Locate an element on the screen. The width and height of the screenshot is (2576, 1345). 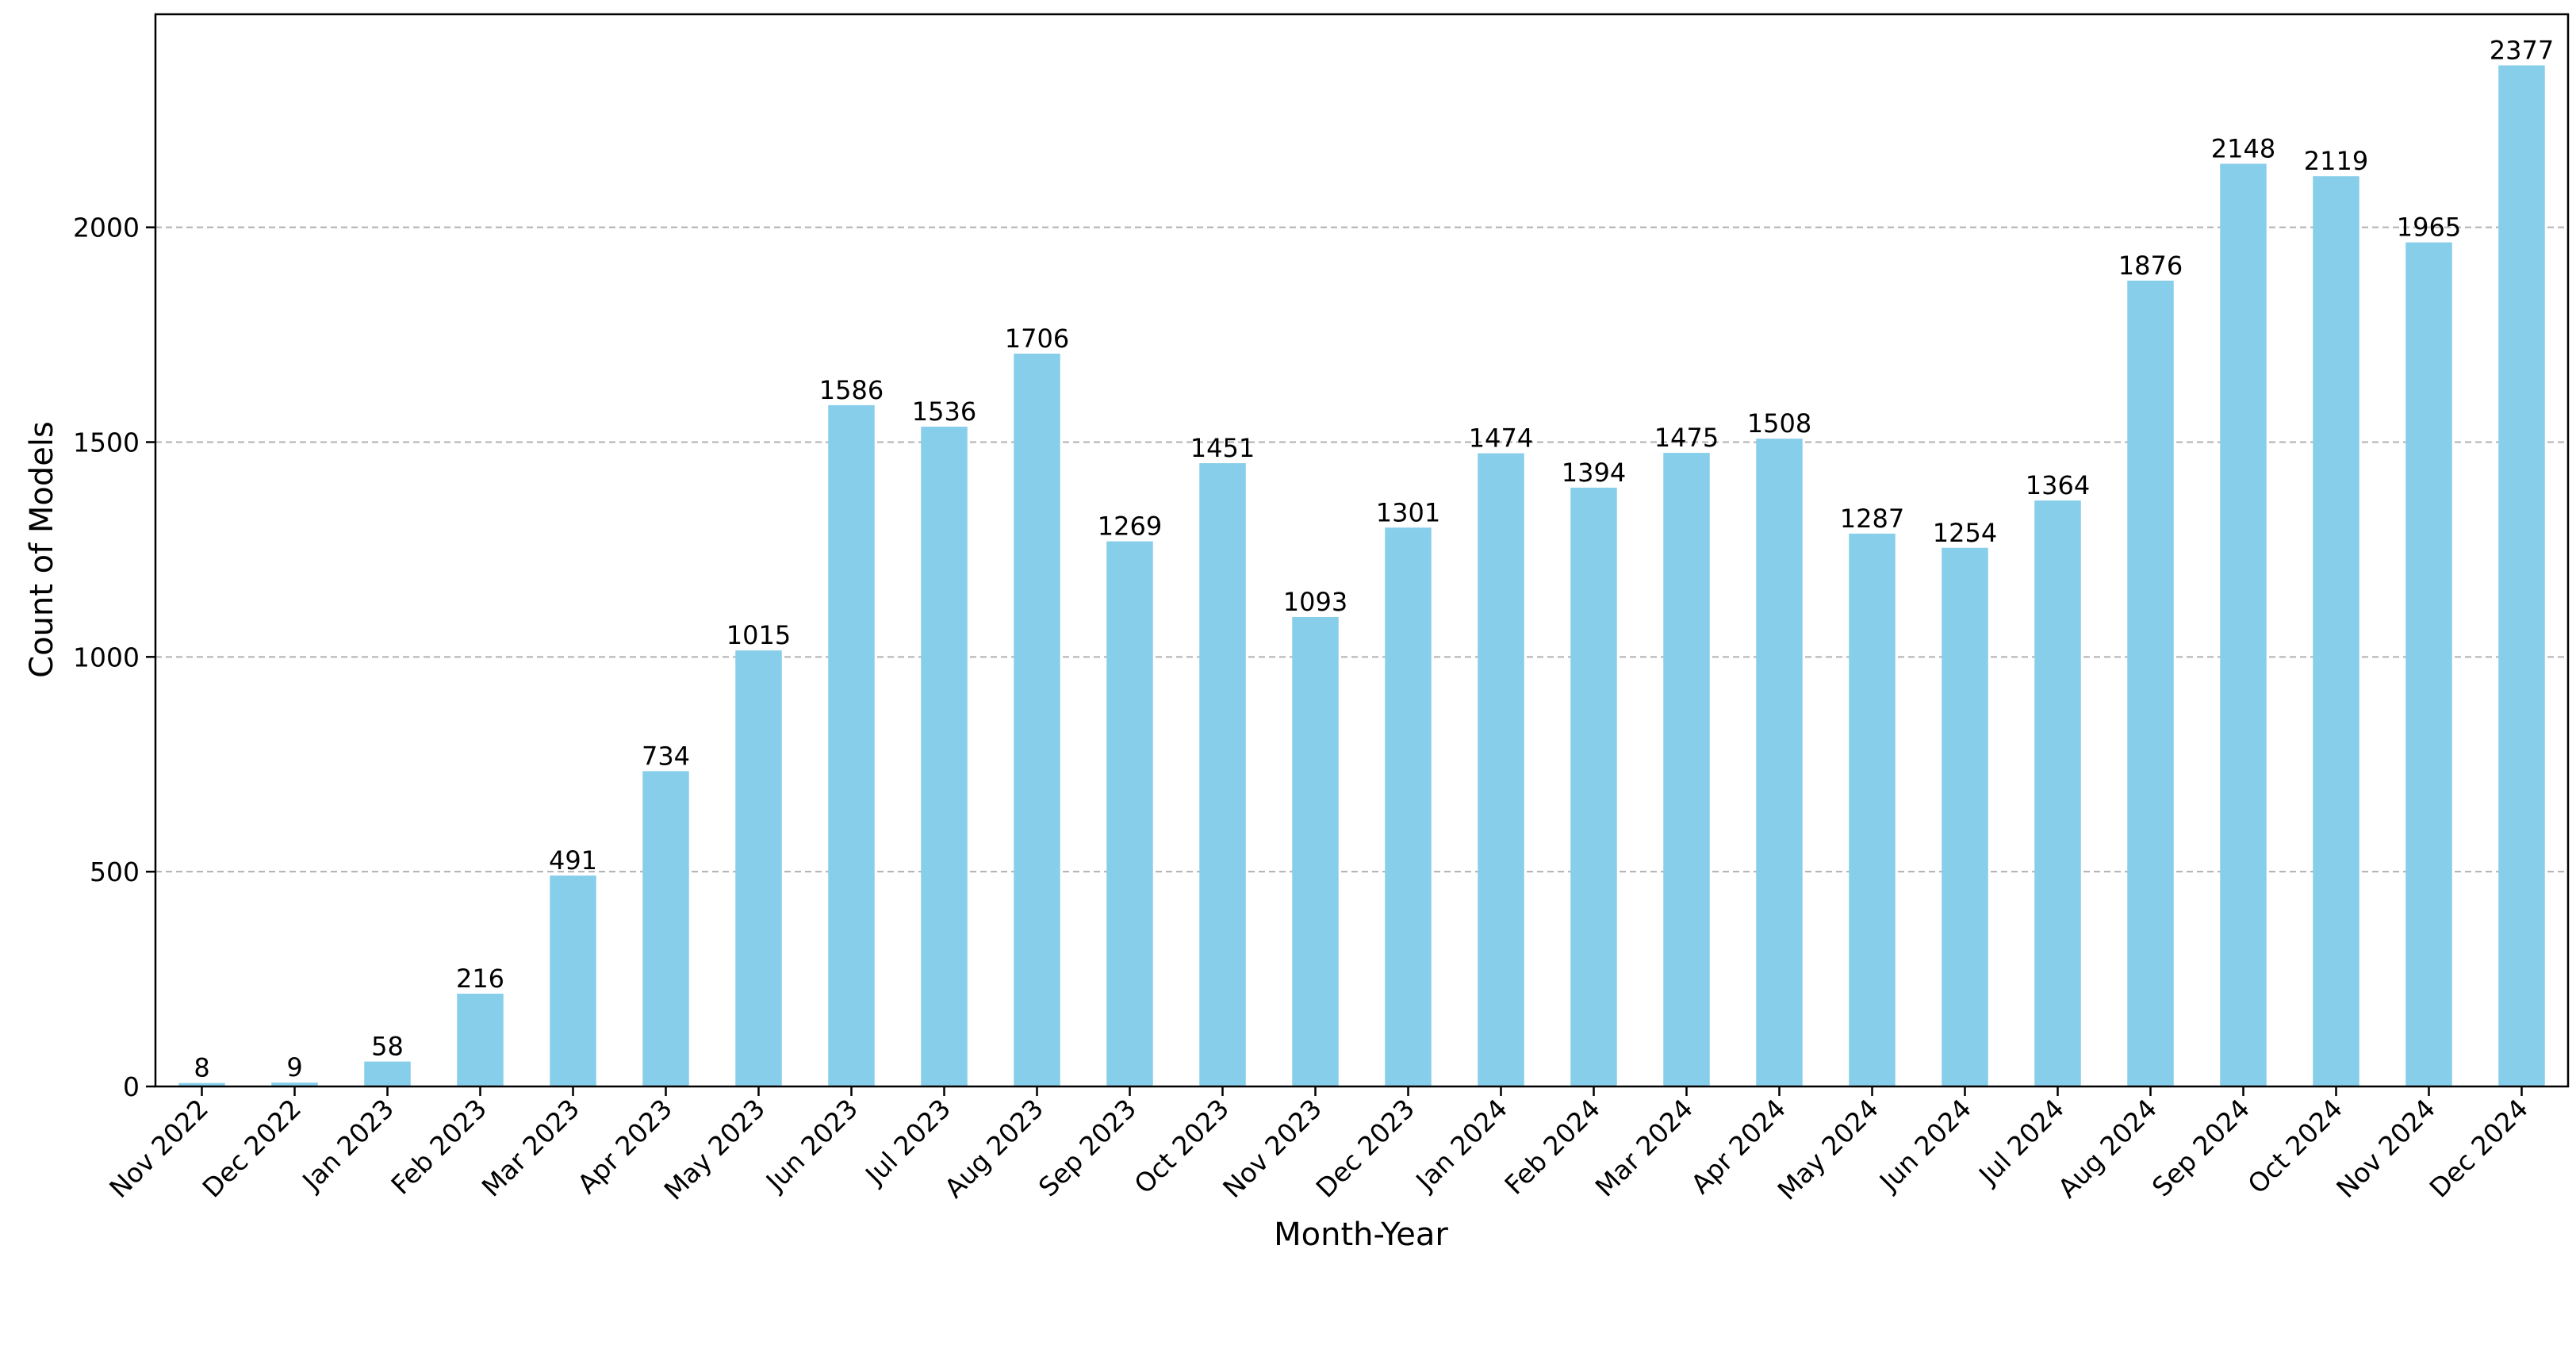
x-tick-label: Sep 2023 is located at coordinates (1087, 1147).